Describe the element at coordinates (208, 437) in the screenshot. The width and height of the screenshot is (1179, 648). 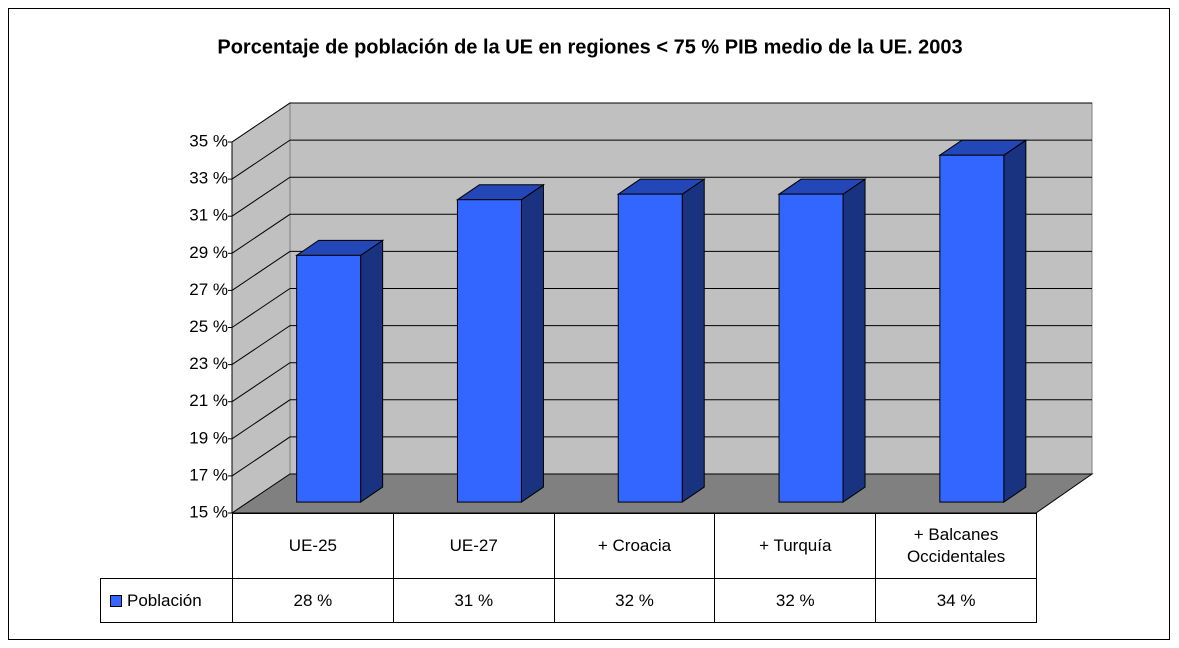
I see `y-tick-label: 19 %` at that location.